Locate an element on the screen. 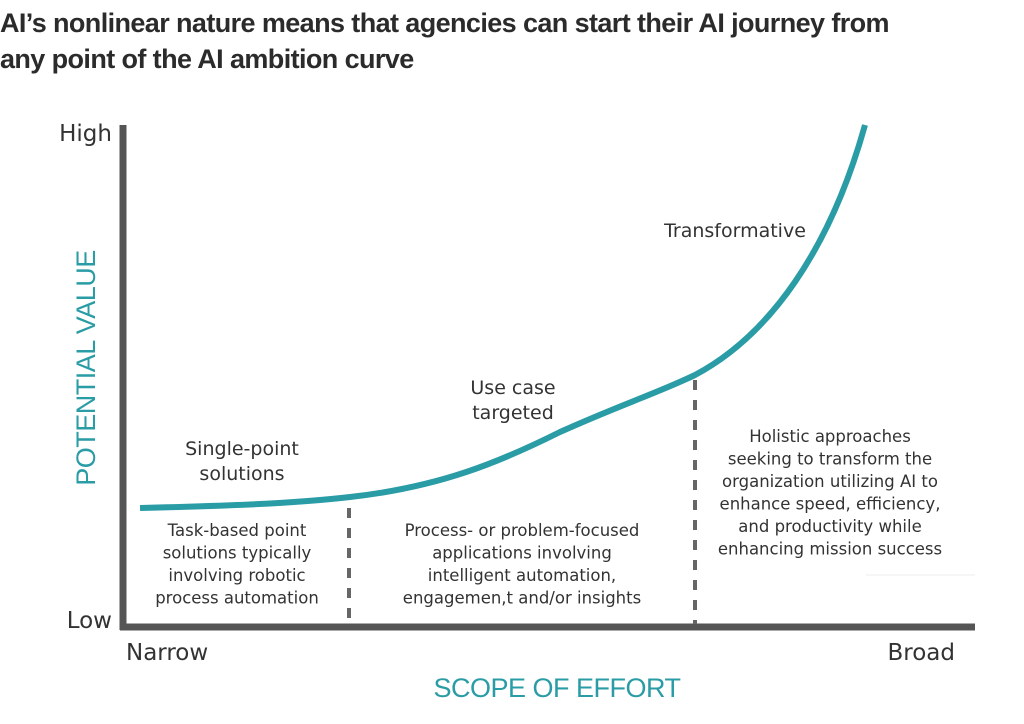 The height and width of the screenshot is (724, 1024). x-broad: Broad is located at coordinates (922, 653).